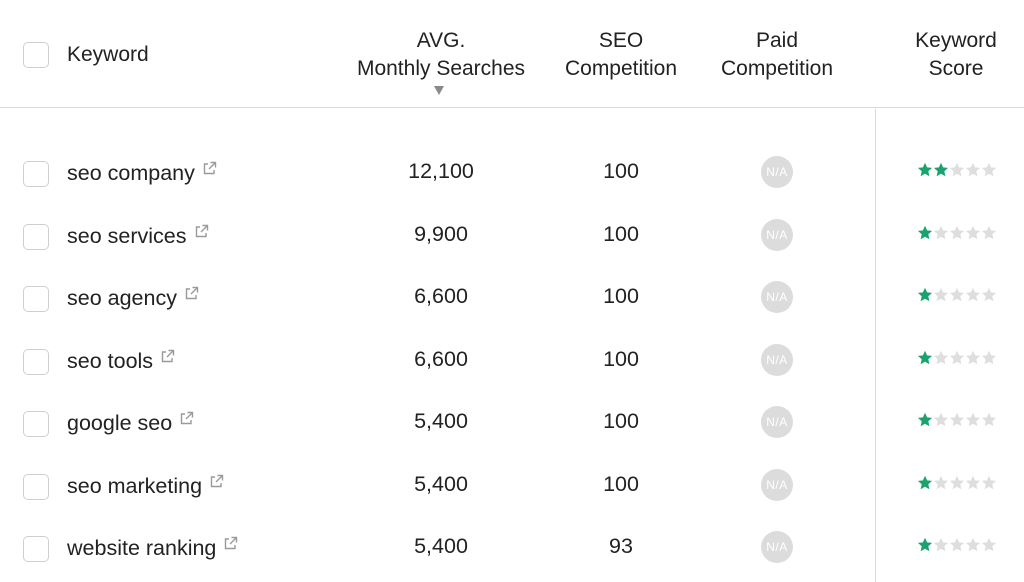 This screenshot has width=1024, height=582. I want to click on keyword-text: seo company, so click(131, 173).